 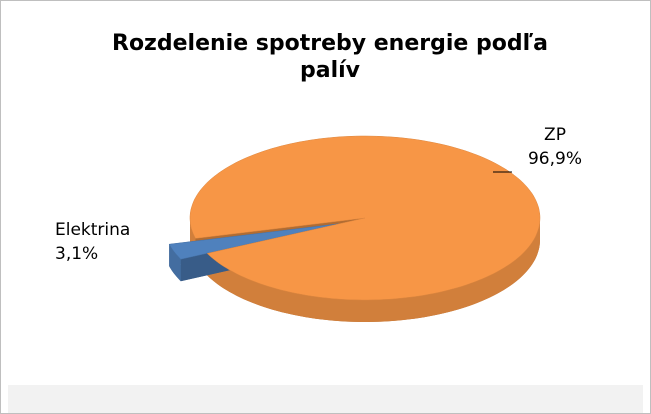 What do you see at coordinates (76, 254) in the screenshot?
I see `data-label-value: 3,1%` at bounding box center [76, 254].